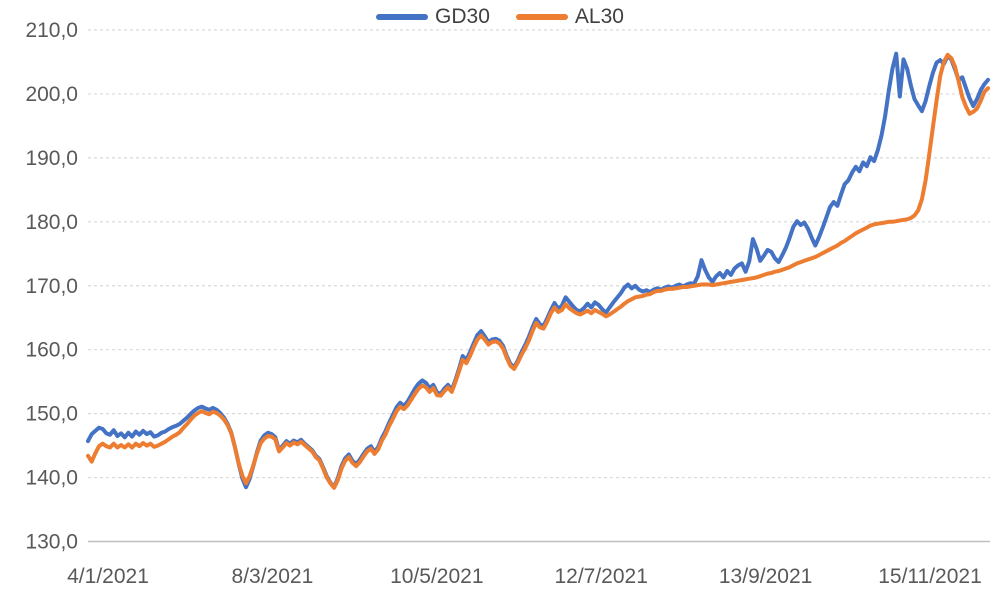 This screenshot has height=599, width=1000. What do you see at coordinates (51, 478) in the screenshot?
I see `y-tick-label: 140,0` at bounding box center [51, 478].